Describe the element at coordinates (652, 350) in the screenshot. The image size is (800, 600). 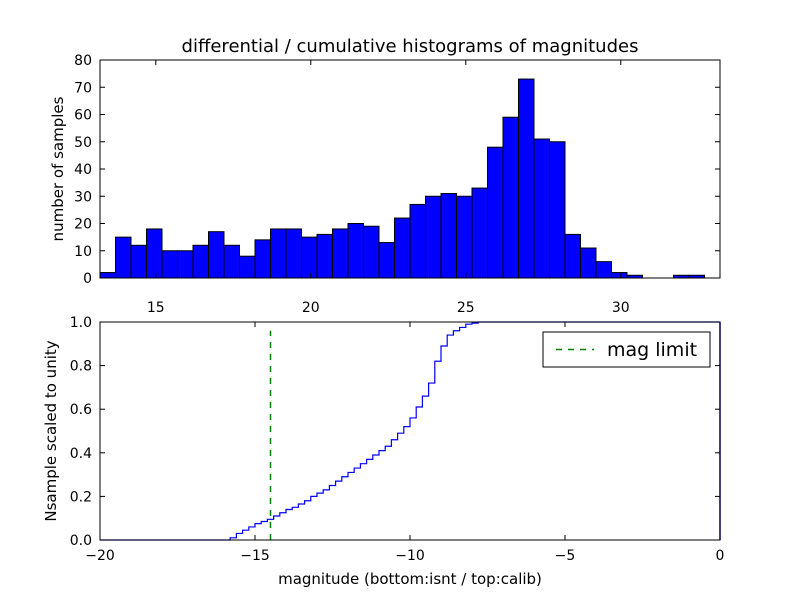
I see `legend-mag-limit-label: mag limit` at that location.